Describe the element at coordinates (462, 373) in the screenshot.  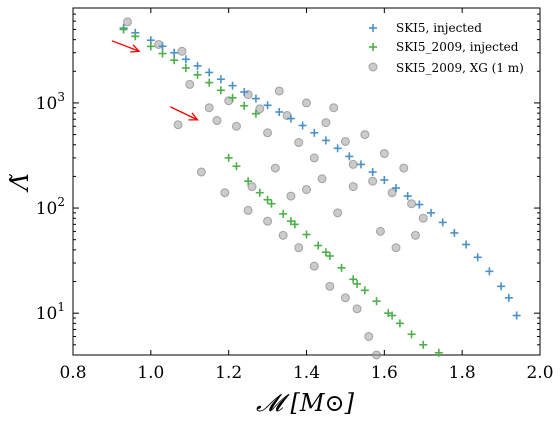
I see `x-tick-label: 1.8` at that location.